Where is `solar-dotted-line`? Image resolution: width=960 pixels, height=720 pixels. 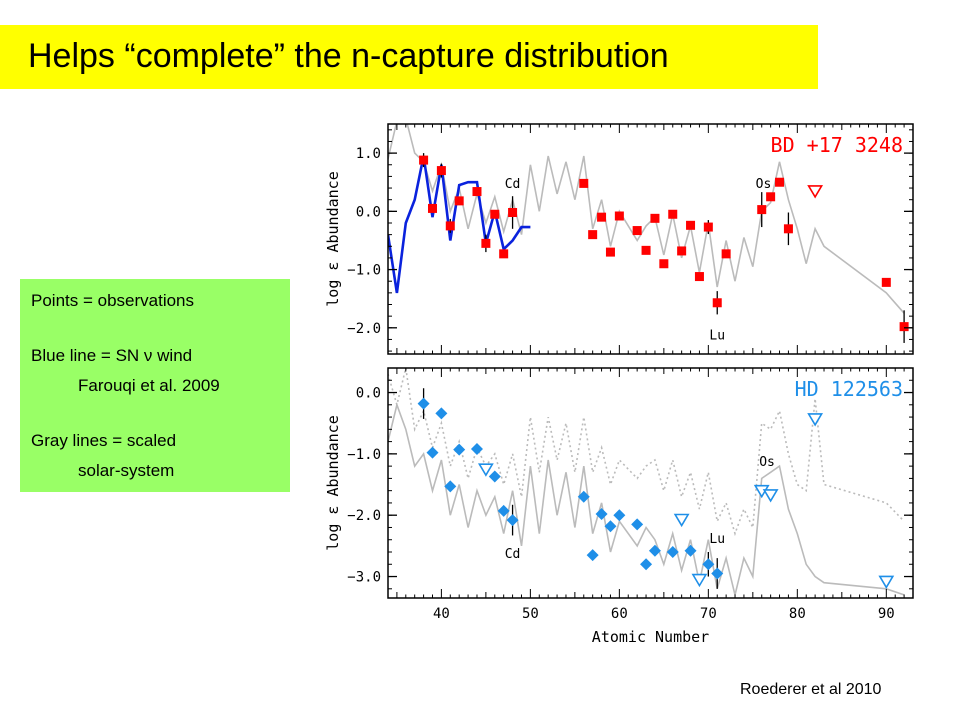
solar-dotted-line is located at coordinates (646, 452).